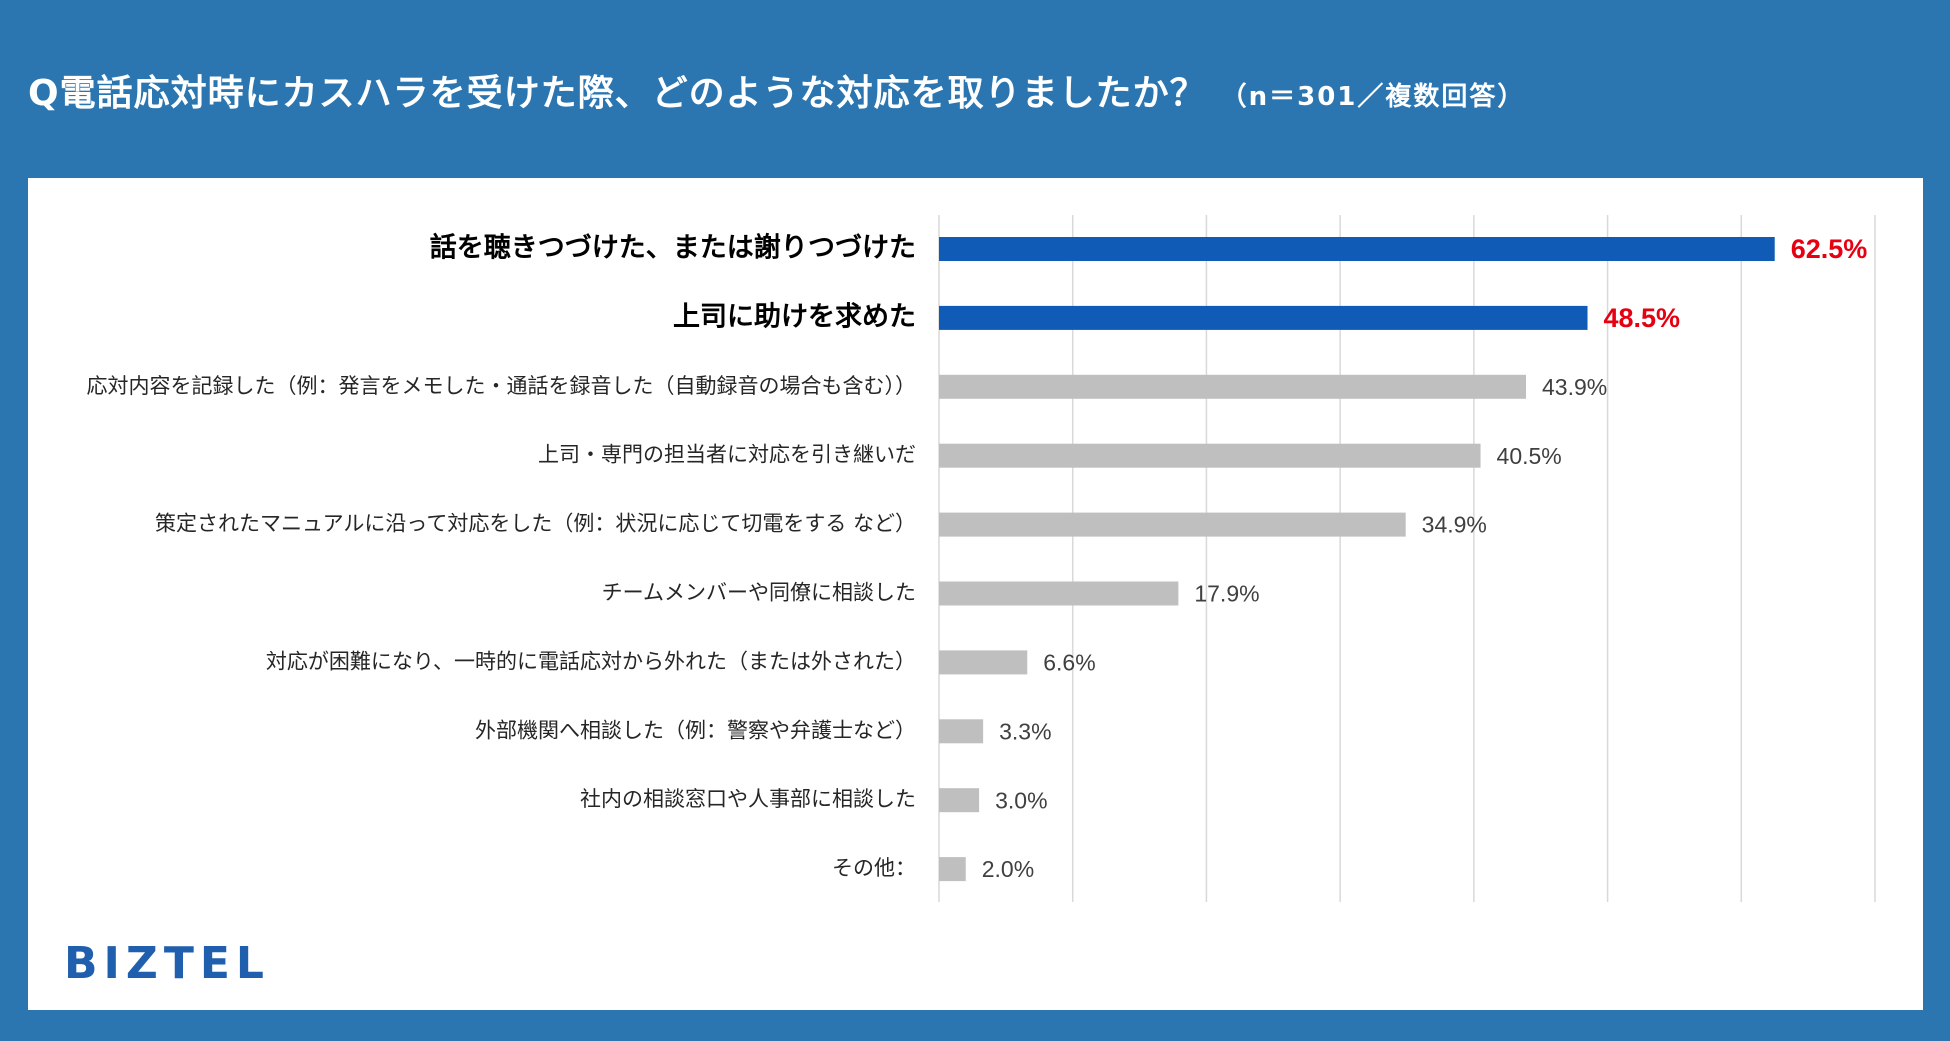 The height and width of the screenshot is (1041, 1950). I want to click on category-label-2: 上司に助けを求めた, so click(794, 316).